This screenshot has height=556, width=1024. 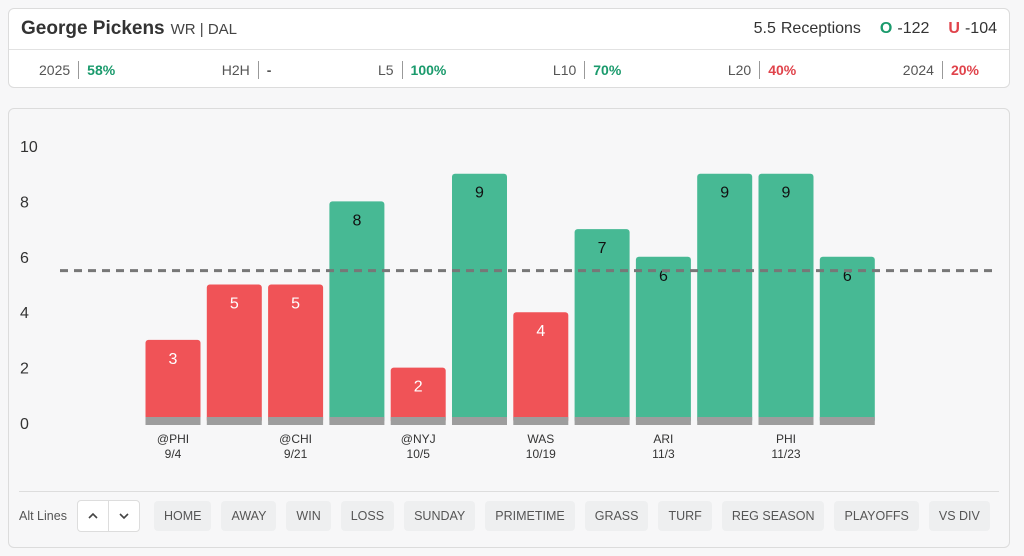 What do you see at coordinates (786, 439) in the screenshot?
I see `x-tick-label: PHI` at bounding box center [786, 439].